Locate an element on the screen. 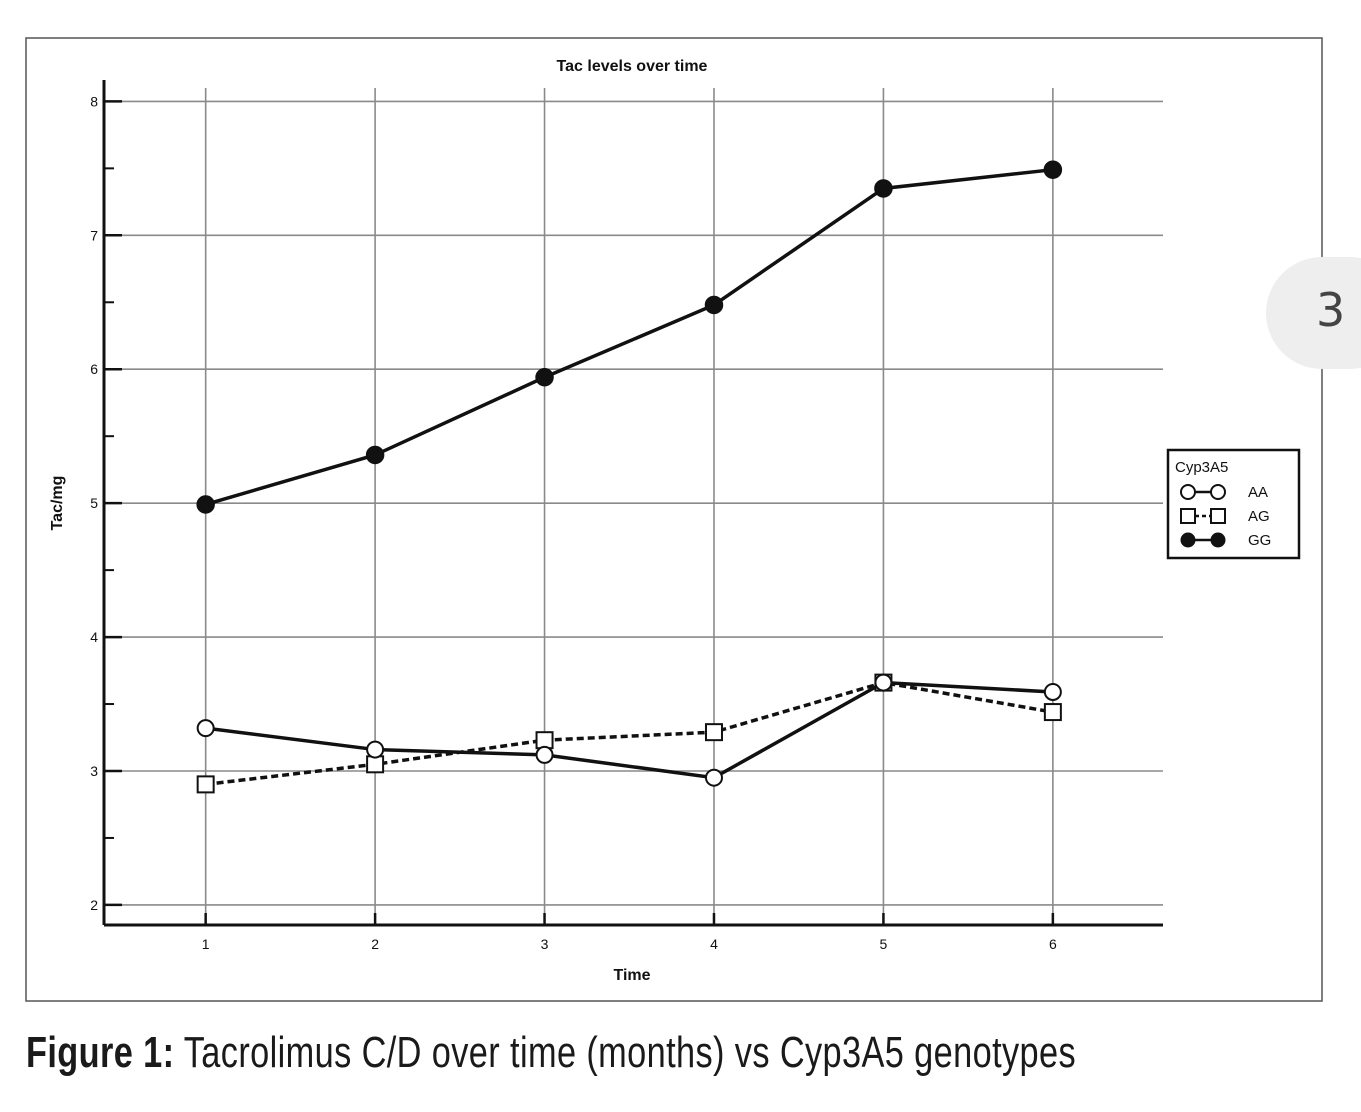 Image resolution: width=1361 pixels, height=1112 pixels. legend-label: GG is located at coordinates (1259, 540).